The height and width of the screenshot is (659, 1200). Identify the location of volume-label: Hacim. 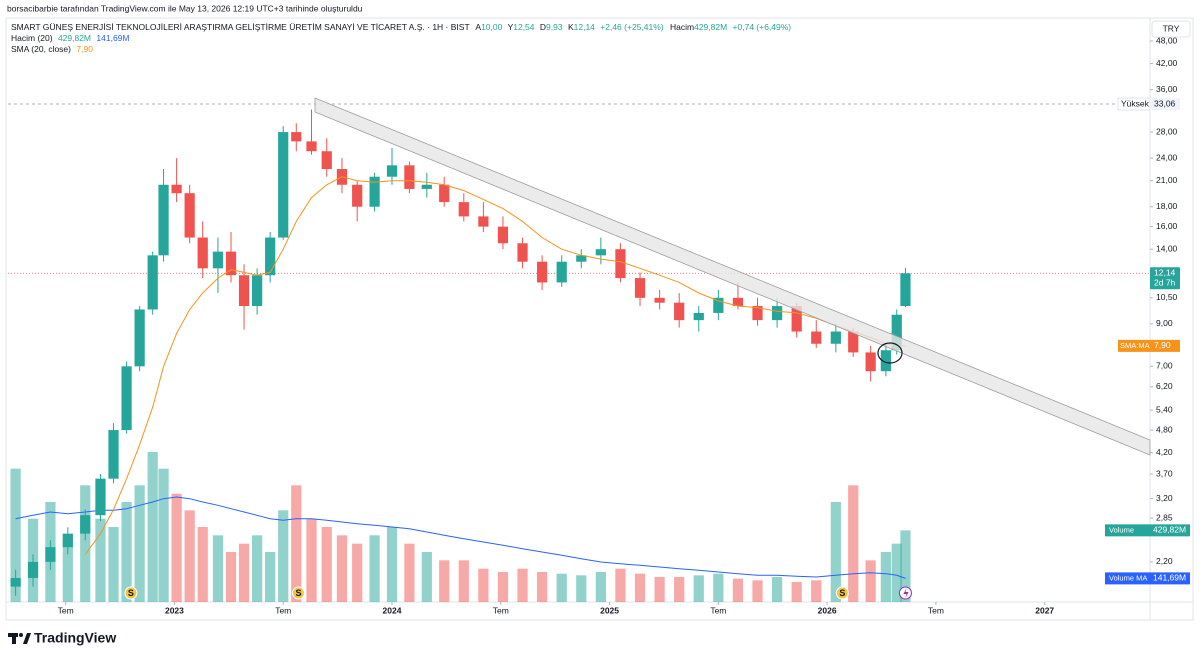
(682, 27).